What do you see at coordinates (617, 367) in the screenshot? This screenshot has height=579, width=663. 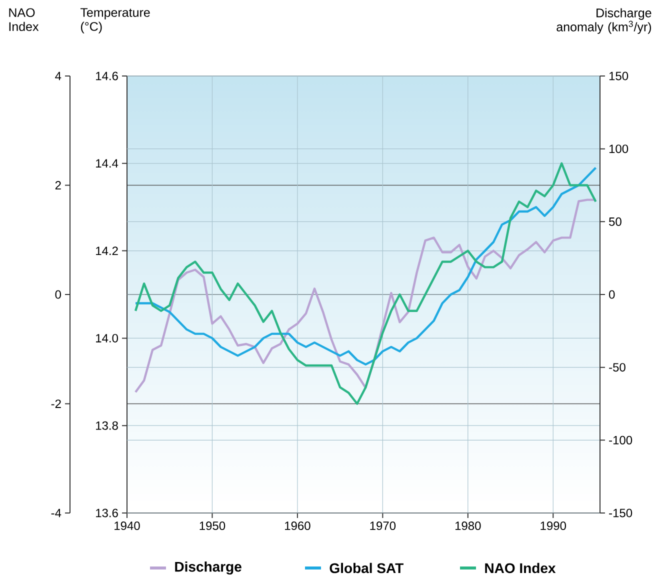 I see `y2-tick-label: -50` at bounding box center [617, 367].